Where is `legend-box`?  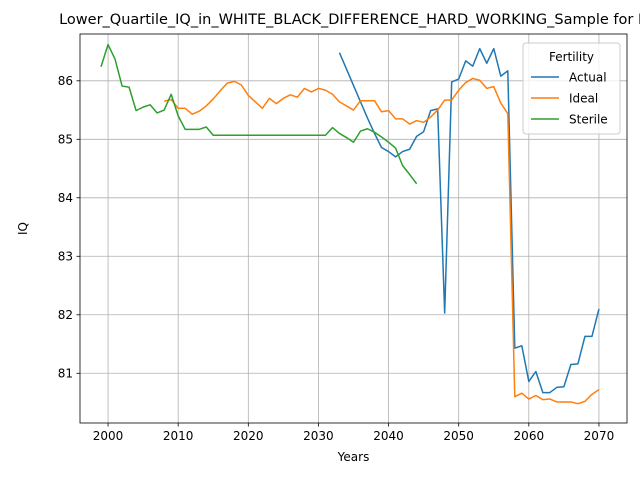
legend-box is located at coordinates (571, 88).